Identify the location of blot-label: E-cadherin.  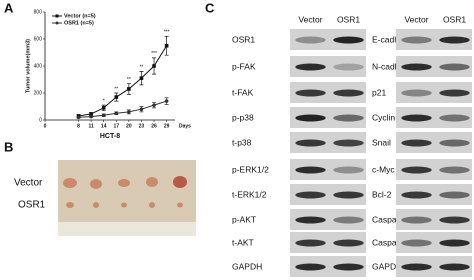
(392, 39).